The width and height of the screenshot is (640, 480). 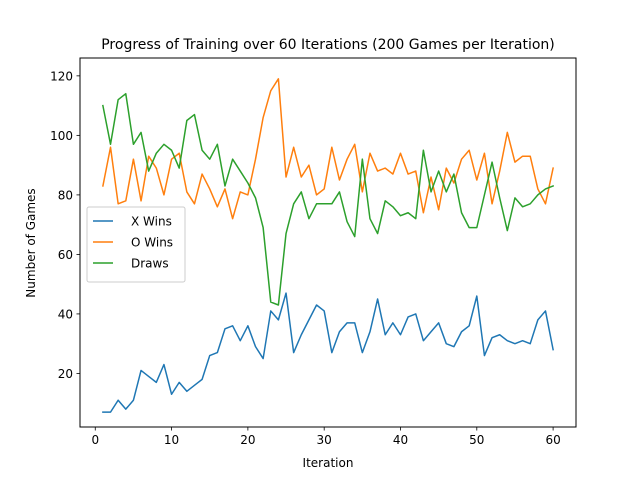 What do you see at coordinates (65, 195) in the screenshot?
I see `y-tick-label: 80` at bounding box center [65, 195].